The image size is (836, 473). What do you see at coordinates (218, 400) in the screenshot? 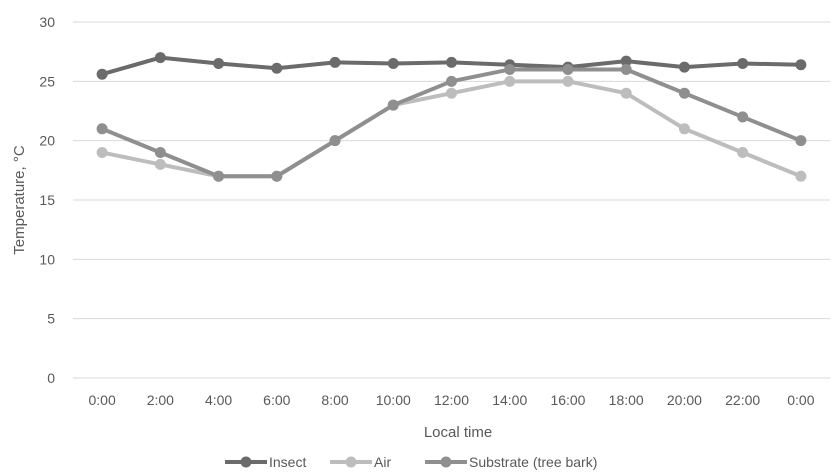
I see `x-tick-label: 4:00` at bounding box center [218, 400].